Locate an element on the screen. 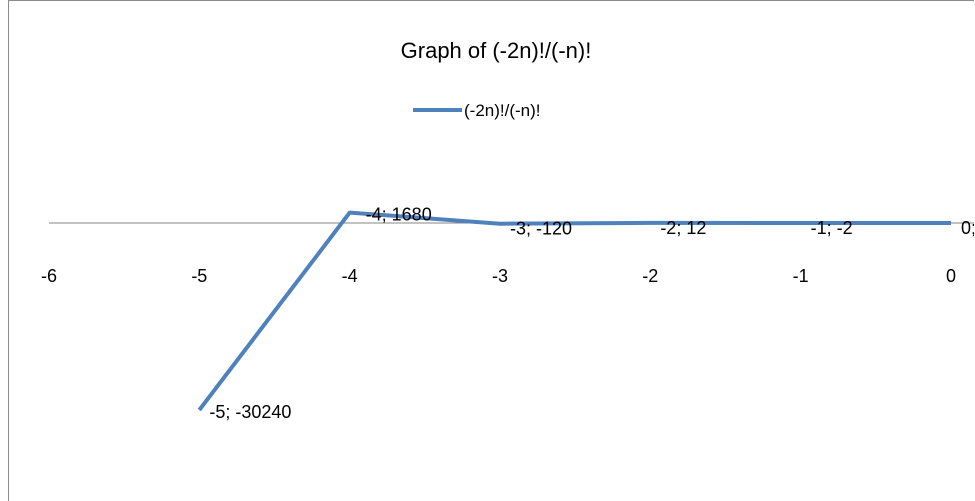 This screenshot has height=501, width=975. x-tick-label: -2 is located at coordinates (650, 276).